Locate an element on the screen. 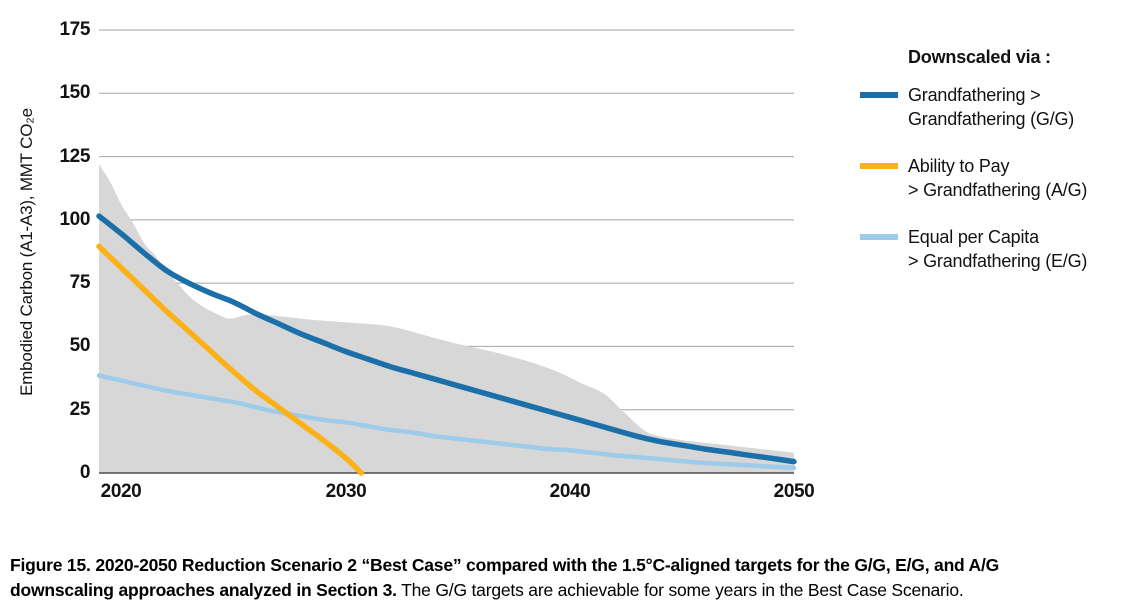  legend-item-eg: Equal per Capita > Grandfathering (E/G) is located at coordinates (990, 249).